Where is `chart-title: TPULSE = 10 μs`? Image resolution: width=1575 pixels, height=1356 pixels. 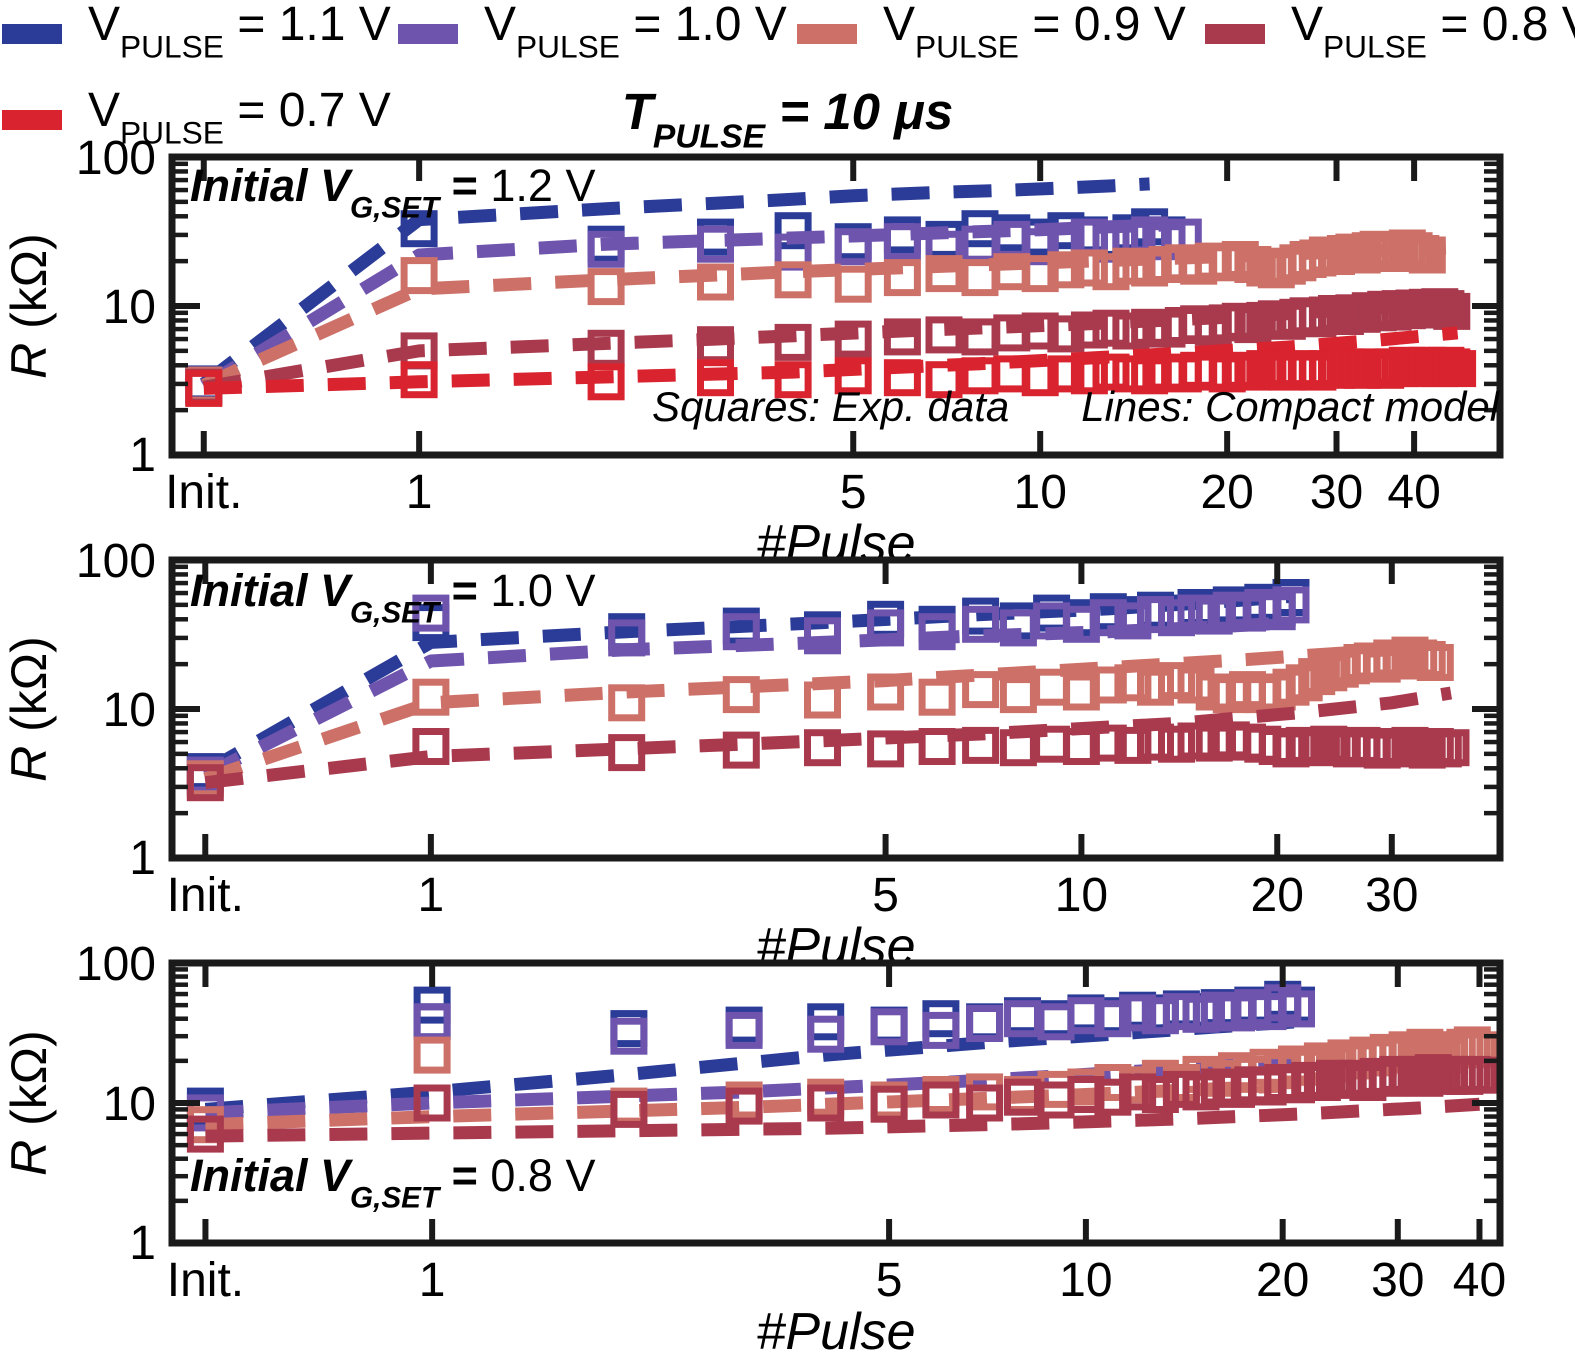 chart-title: TPULSE = 10 μs is located at coordinates (787, 119).